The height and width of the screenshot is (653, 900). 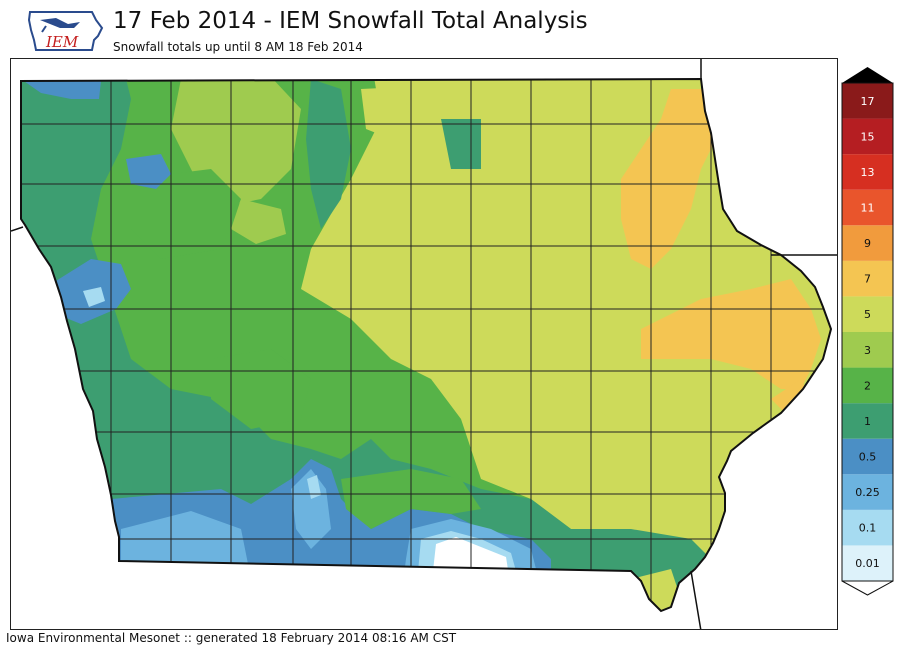 What do you see at coordinates (61, 89) in the screenshot?
I see `map-blue-nw` at bounding box center [61, 89].